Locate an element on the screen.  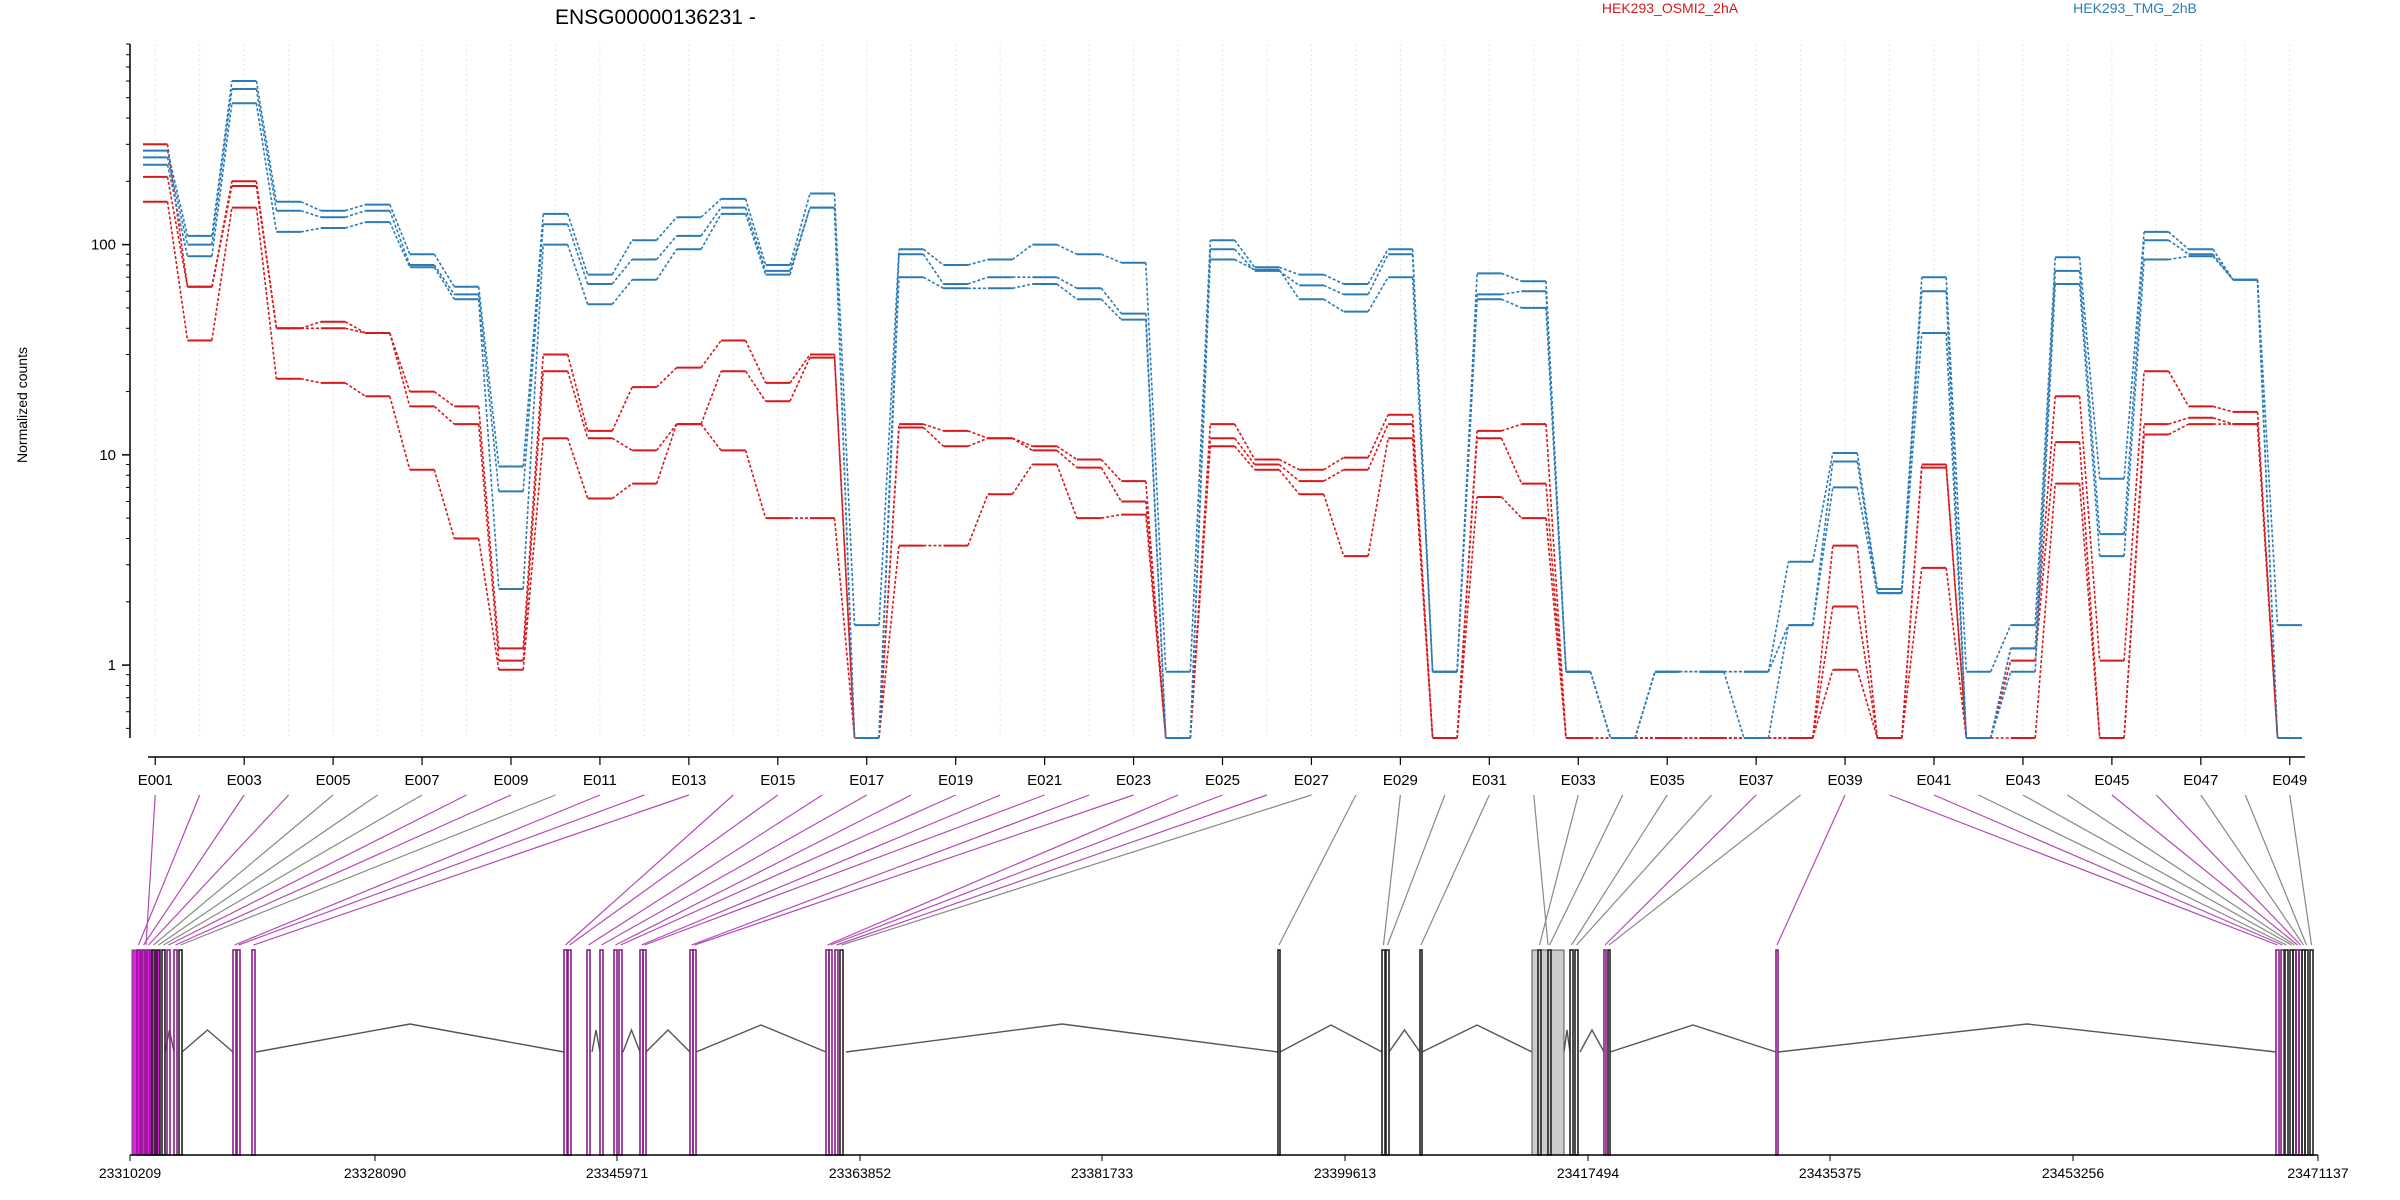
x-tick-label: E009 is located at coordinates (510, 780).